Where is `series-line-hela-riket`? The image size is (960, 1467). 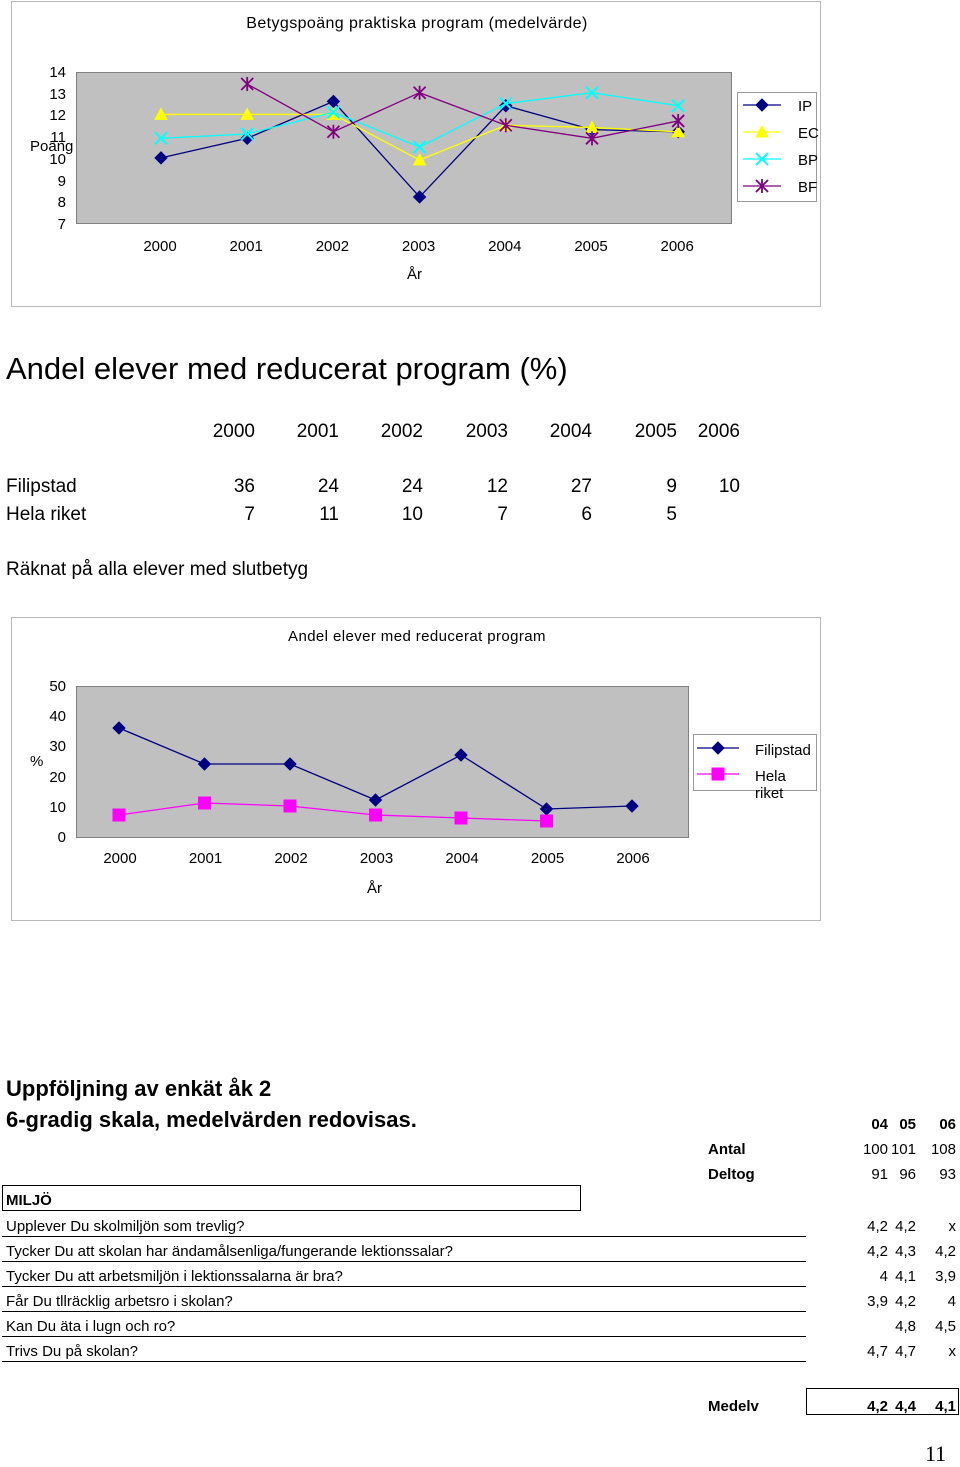
series-line-hela-riket is located at coordinates (332, 812).